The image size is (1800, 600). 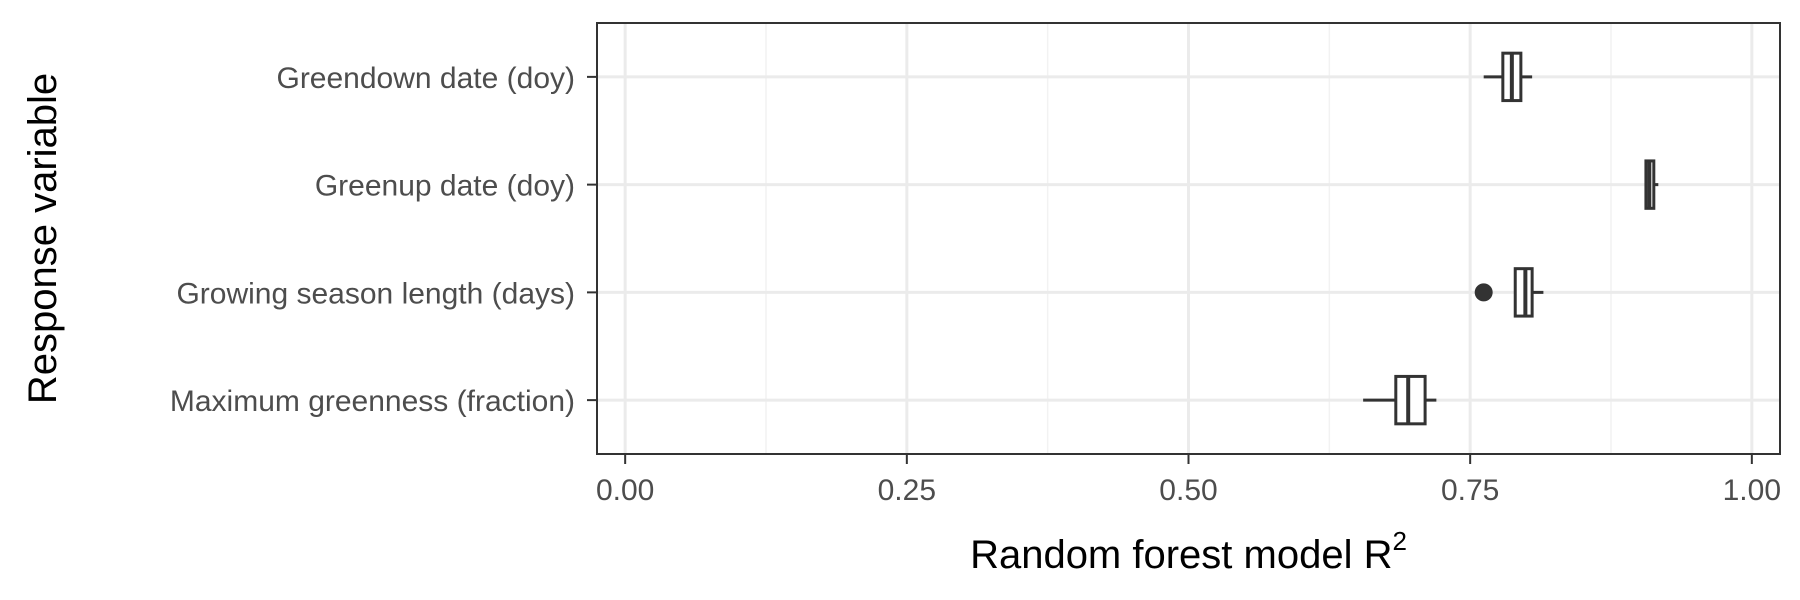 What do you see at coordinates (1188, 490) in the screenshot?
I see `x-tick-label: 0.50` at bounding box center [1188, 490].